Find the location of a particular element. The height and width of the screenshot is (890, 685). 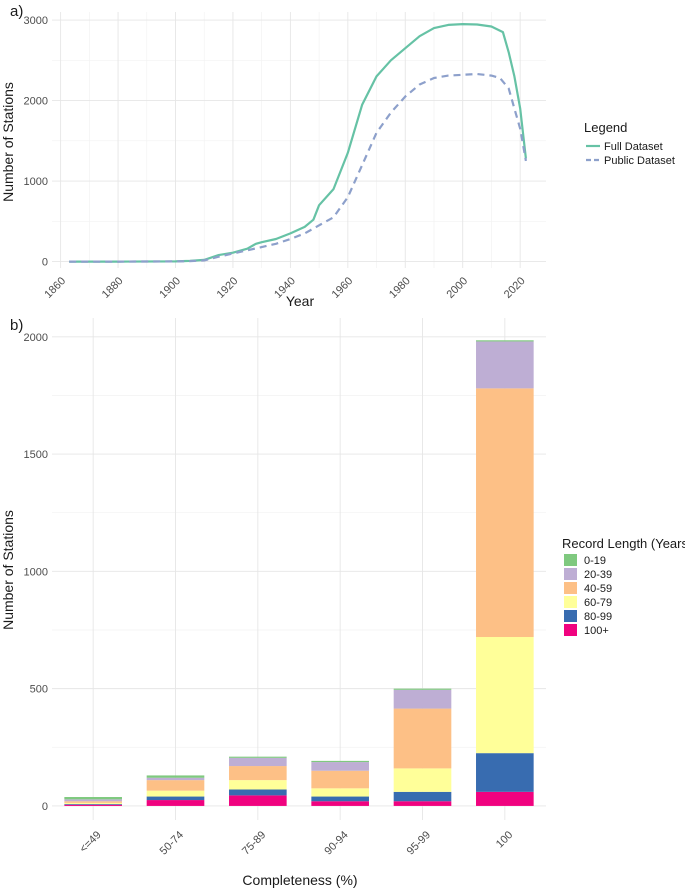

panel-b-x-tick-label: 95-99 is located at coordinates (419, 843).